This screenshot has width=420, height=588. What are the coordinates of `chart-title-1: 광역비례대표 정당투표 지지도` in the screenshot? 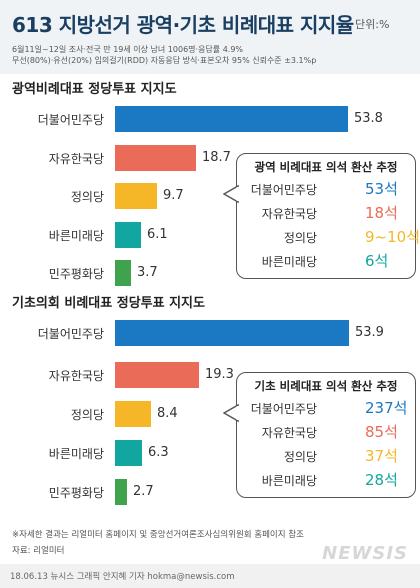 It's located at (94, 89).